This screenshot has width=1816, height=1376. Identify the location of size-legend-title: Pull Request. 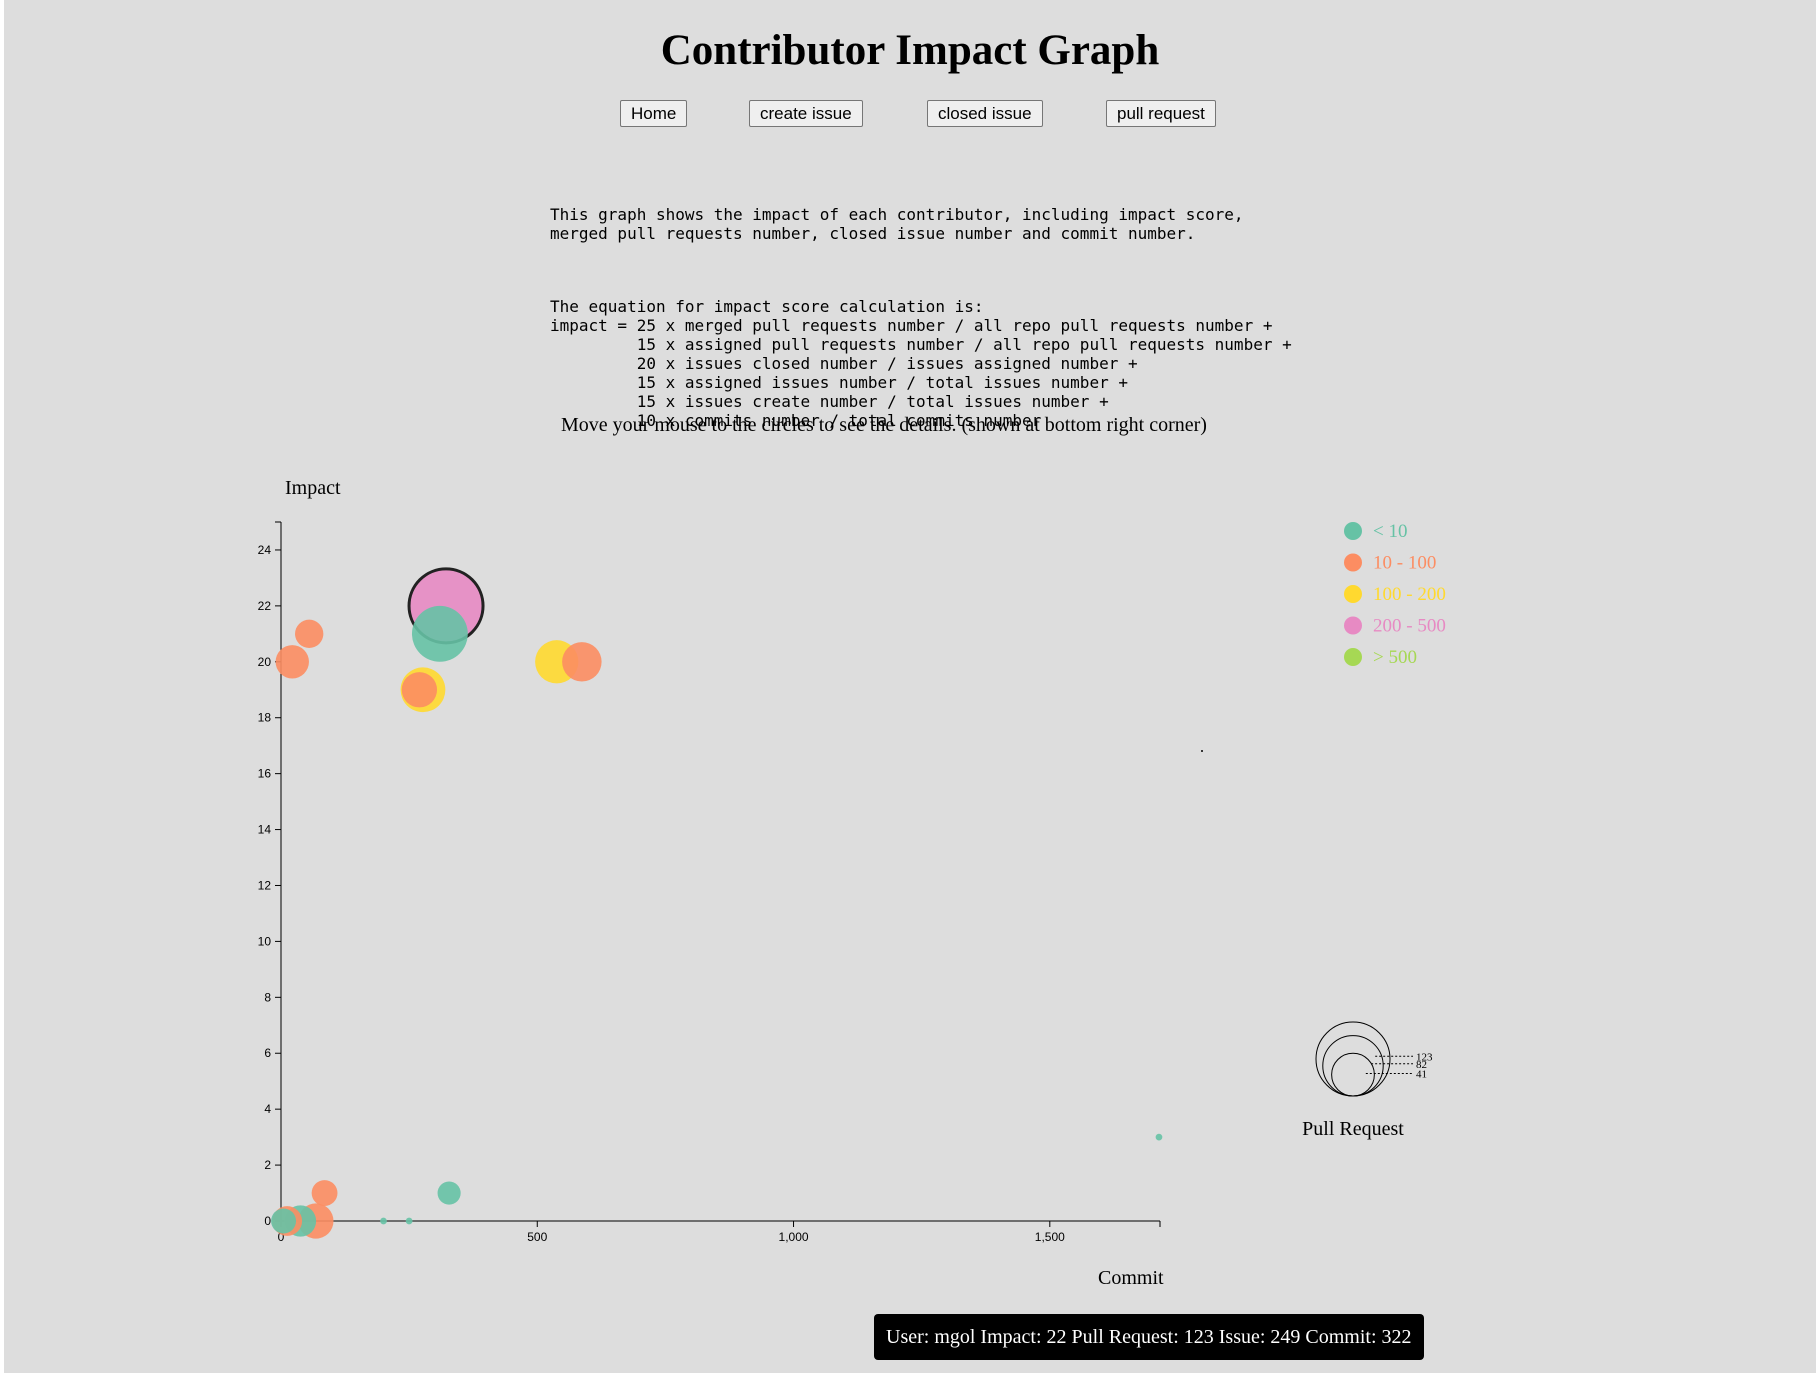
(1353, 1129).